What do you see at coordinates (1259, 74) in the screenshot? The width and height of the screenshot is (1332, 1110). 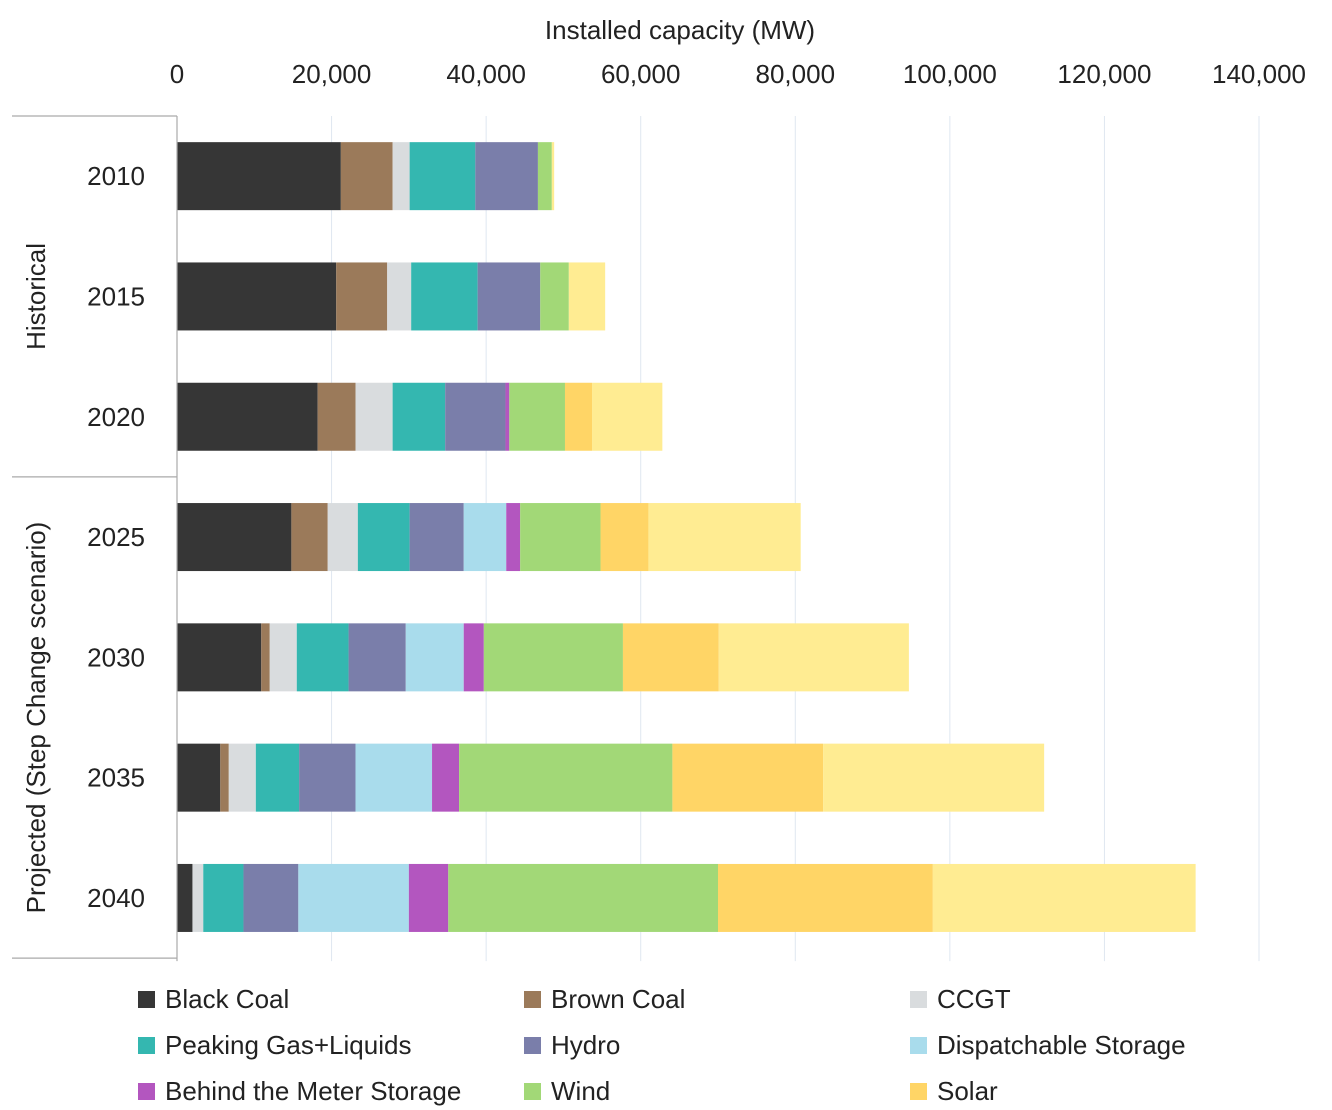 I see `x-tick-label: 140,000` at bounding box center [1259, 74].